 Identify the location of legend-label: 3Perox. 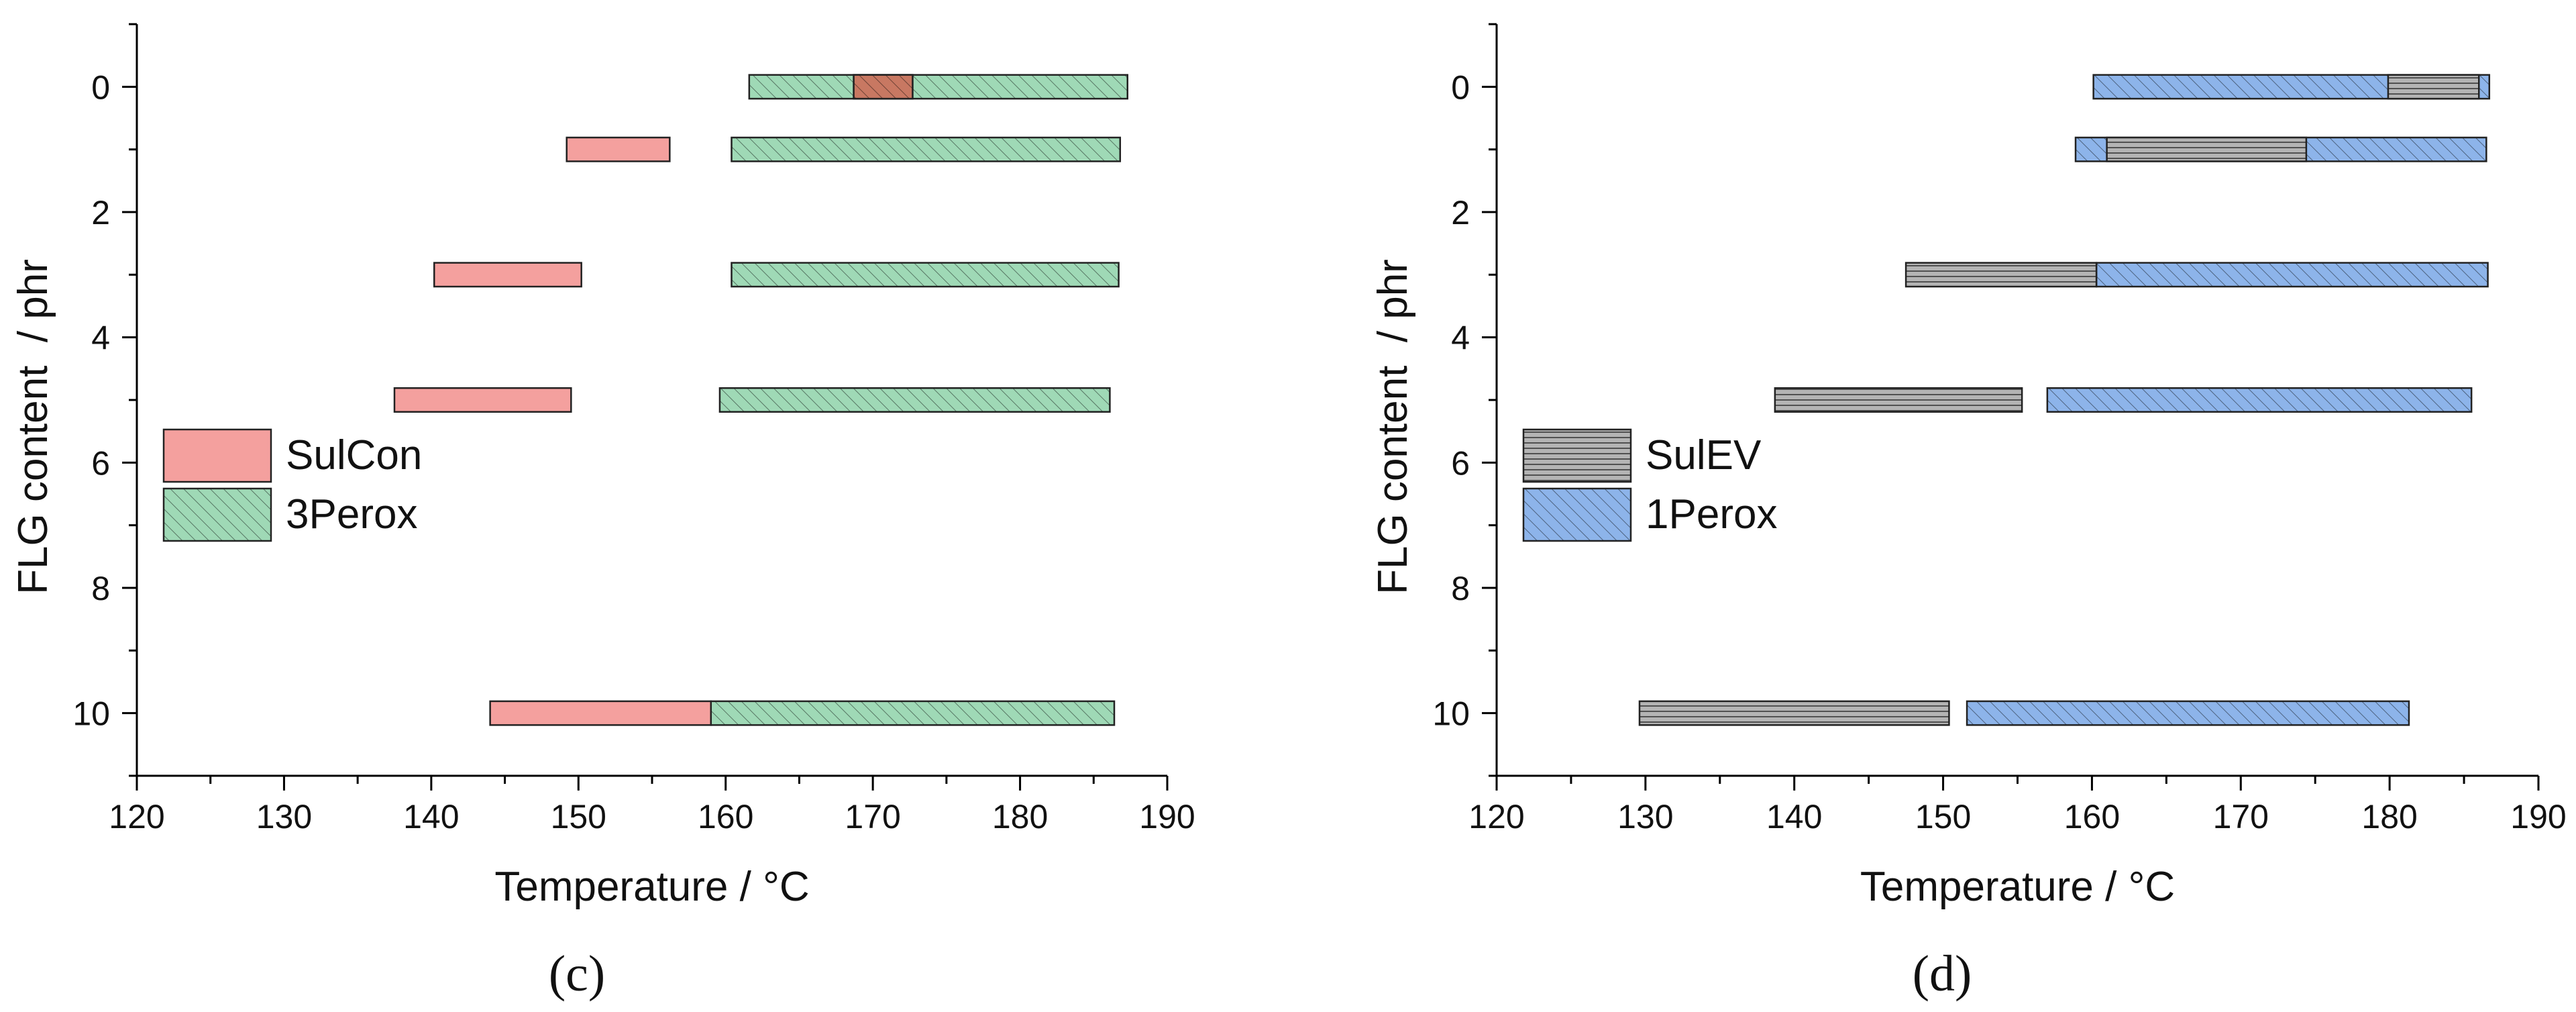
(351, 514).